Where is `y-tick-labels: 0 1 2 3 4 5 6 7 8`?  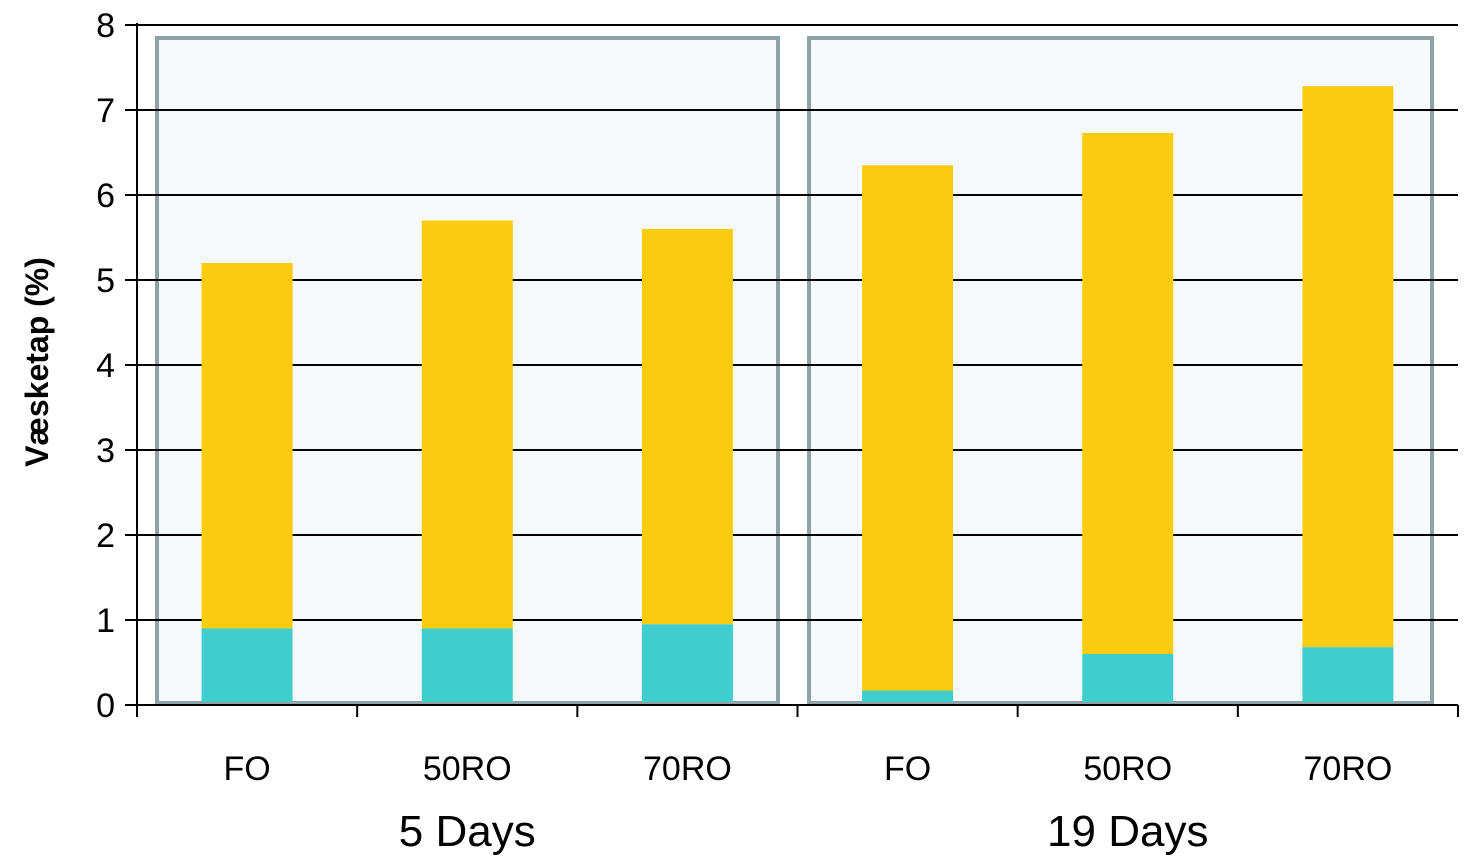 y-tick-labels: 0 1 2 3 4 5 6 7 8 is located at coordinates (105, 366).